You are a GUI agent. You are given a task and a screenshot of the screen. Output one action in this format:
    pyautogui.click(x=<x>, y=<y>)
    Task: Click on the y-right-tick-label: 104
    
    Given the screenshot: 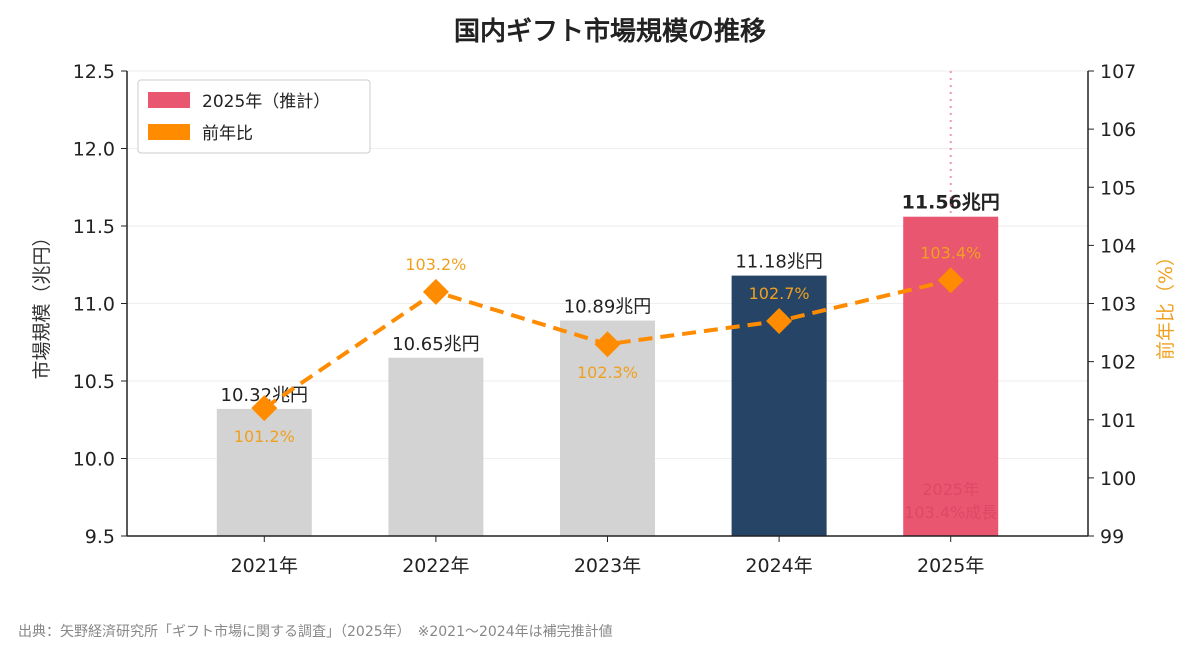 What is the action you would take?
    pyautogui.click(x=1118, y=246)
    